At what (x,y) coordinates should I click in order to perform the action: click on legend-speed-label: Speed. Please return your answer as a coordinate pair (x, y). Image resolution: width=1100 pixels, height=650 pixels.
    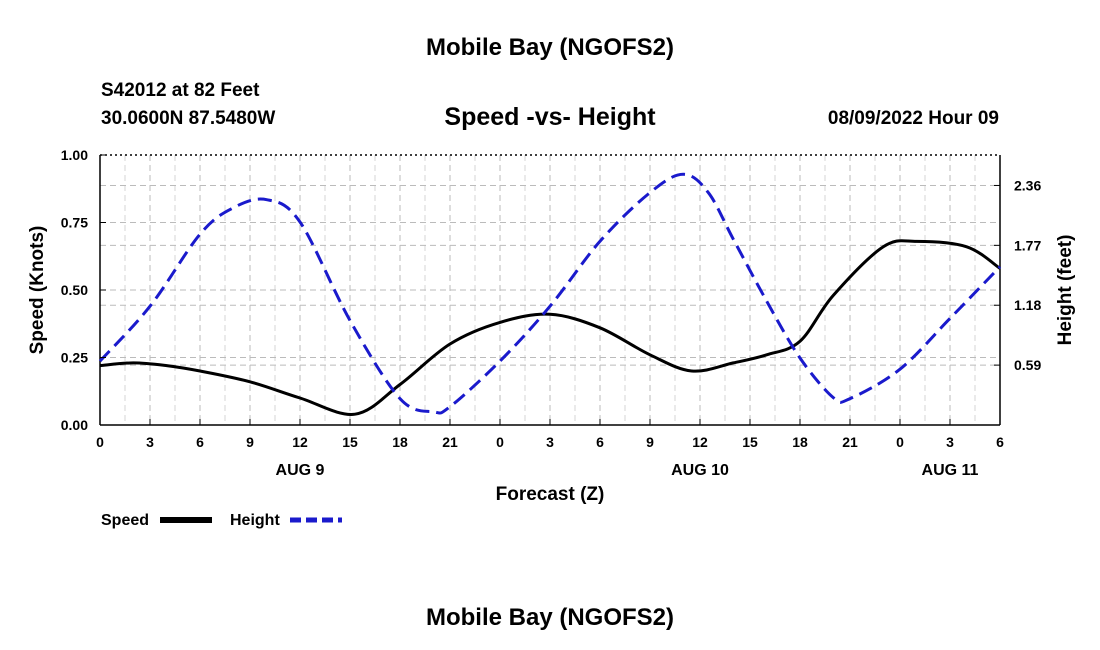
    Looking at the image, I should click on (125, 520).